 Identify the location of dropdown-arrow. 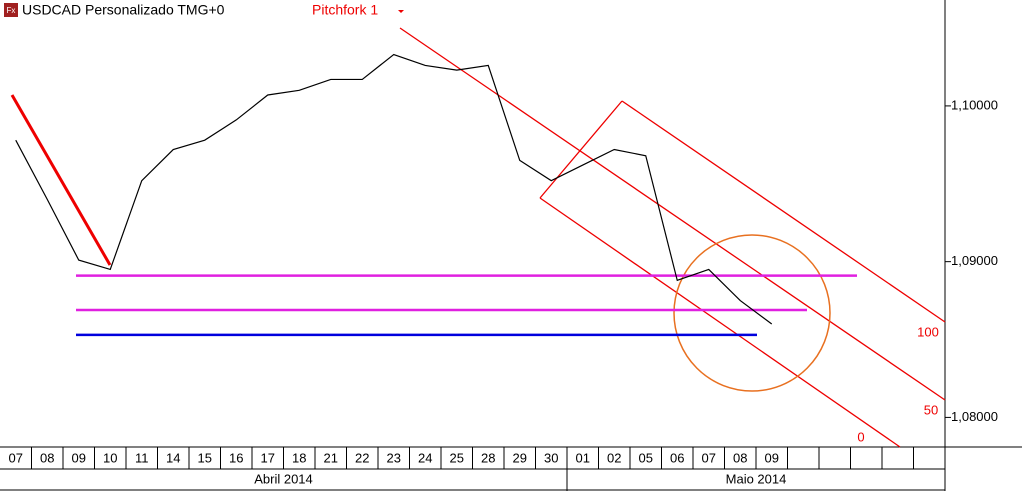
(401, 11).